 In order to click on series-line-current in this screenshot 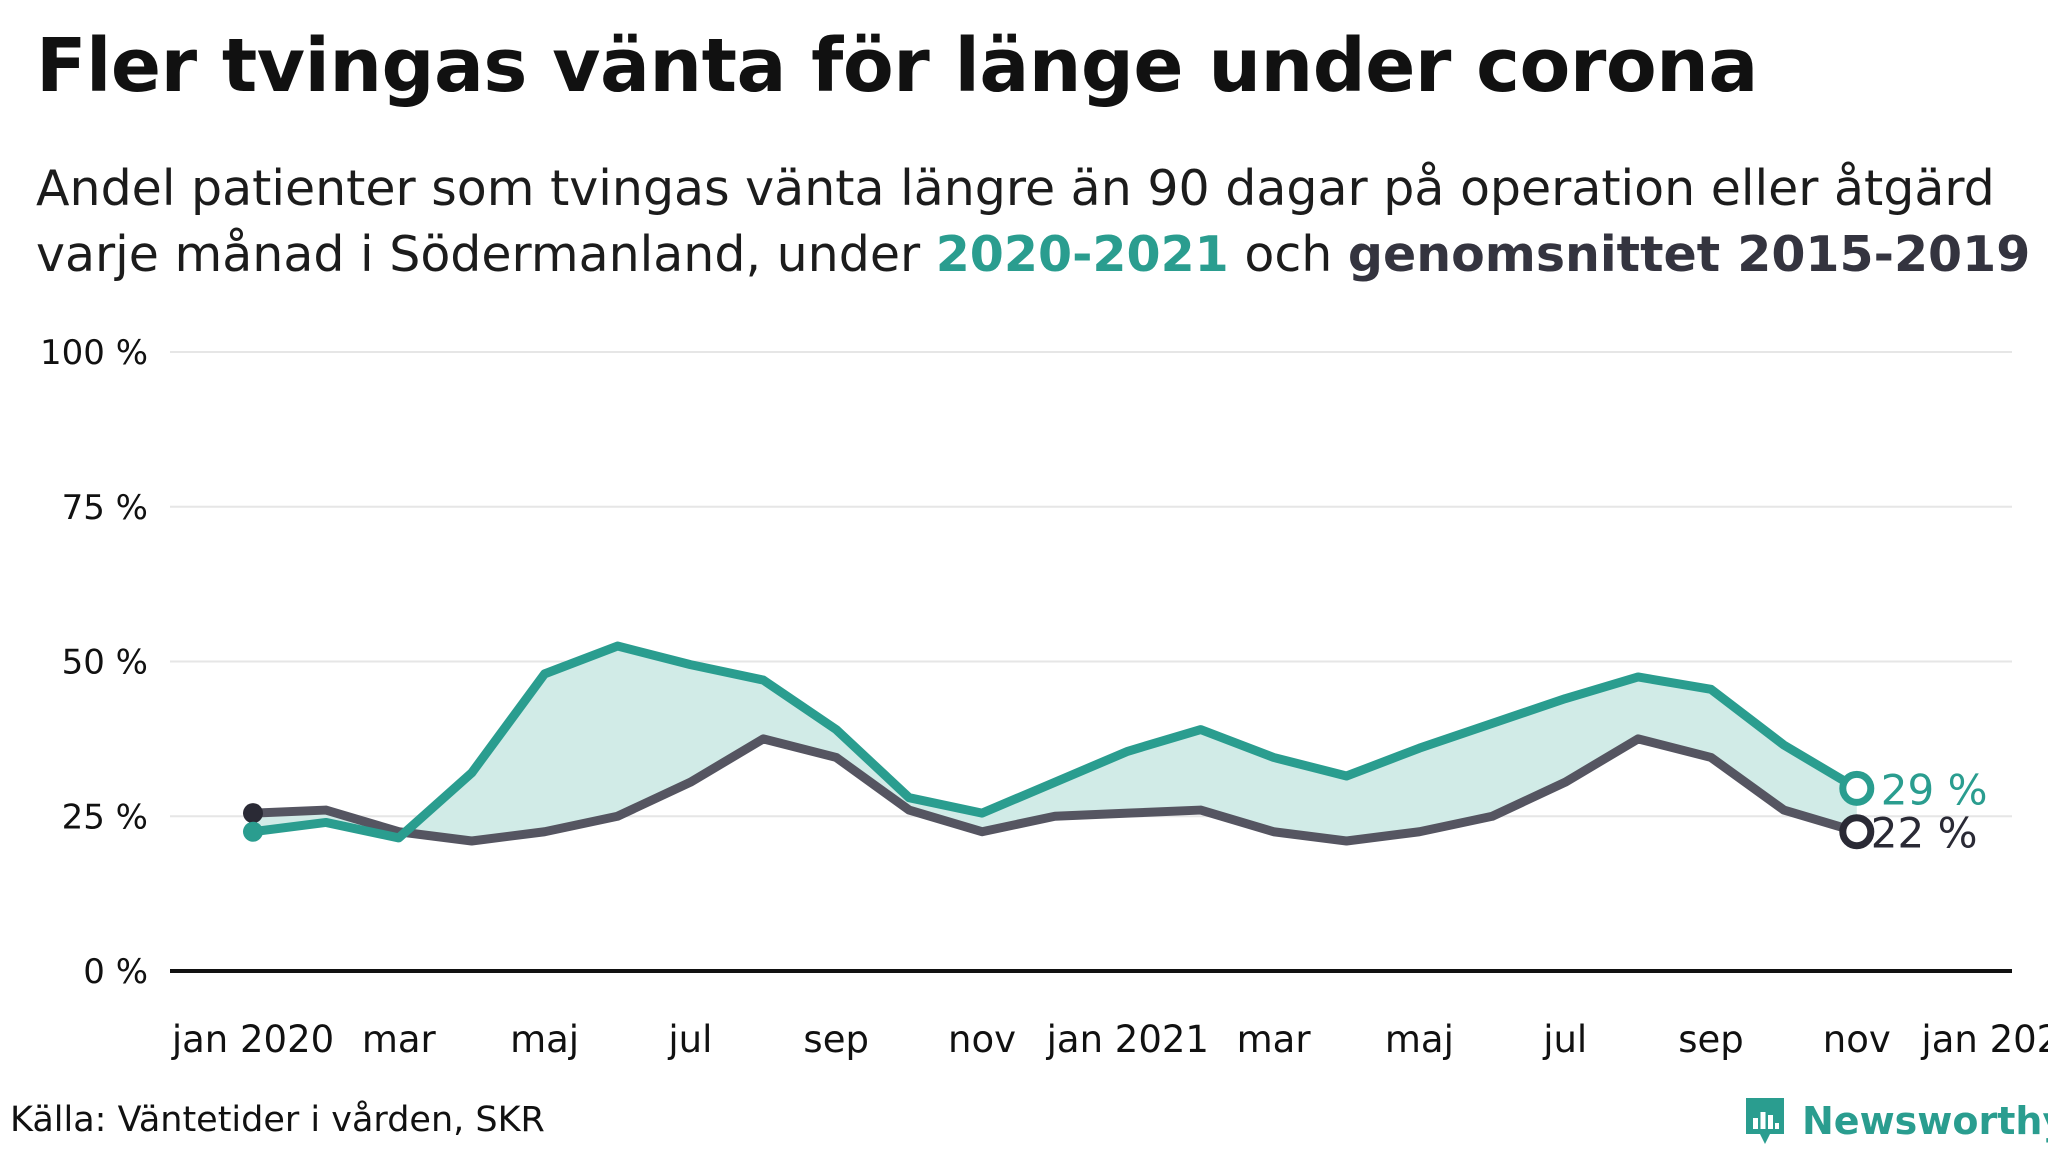, I will do `click(1055, 742)`.